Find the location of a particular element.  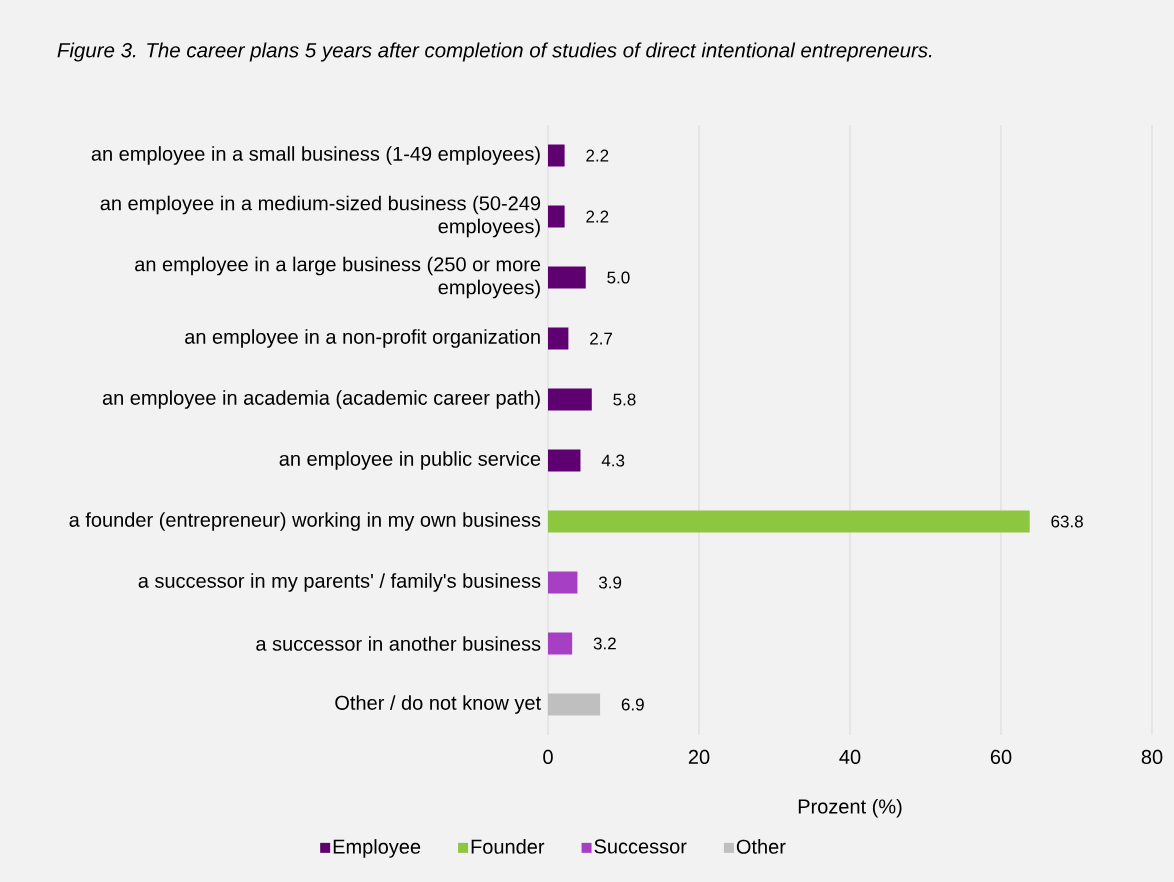

y-tick-label: an employee in public service is located at coordinates (410, 460).